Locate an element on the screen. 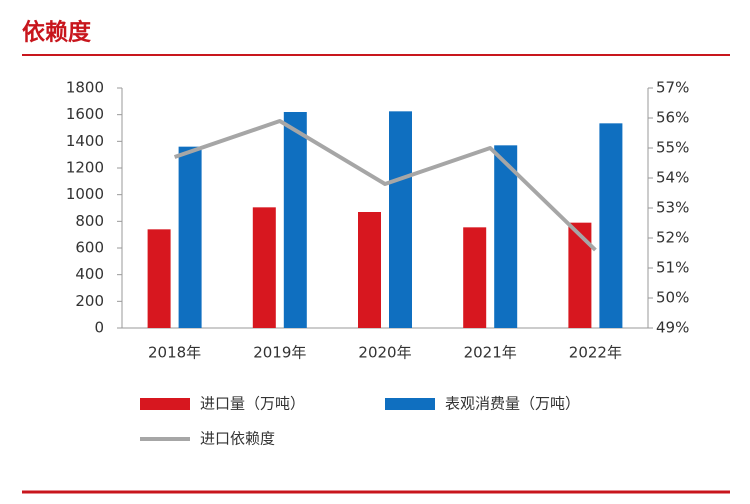  y2-tick-label: 52% is located at coordinates (672, 238).